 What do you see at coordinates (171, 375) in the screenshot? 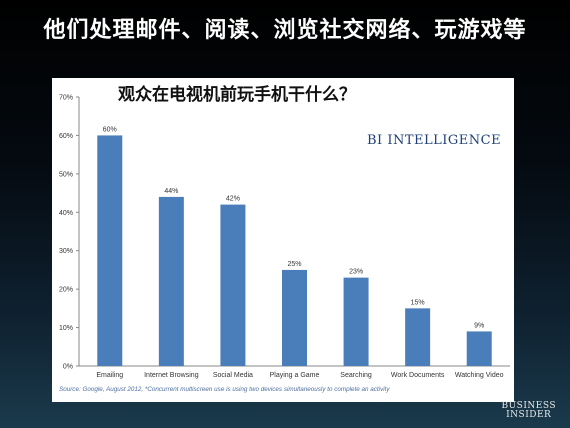
I see `x-tick-label: Internet Browsing` at bounding box center [171, 375].